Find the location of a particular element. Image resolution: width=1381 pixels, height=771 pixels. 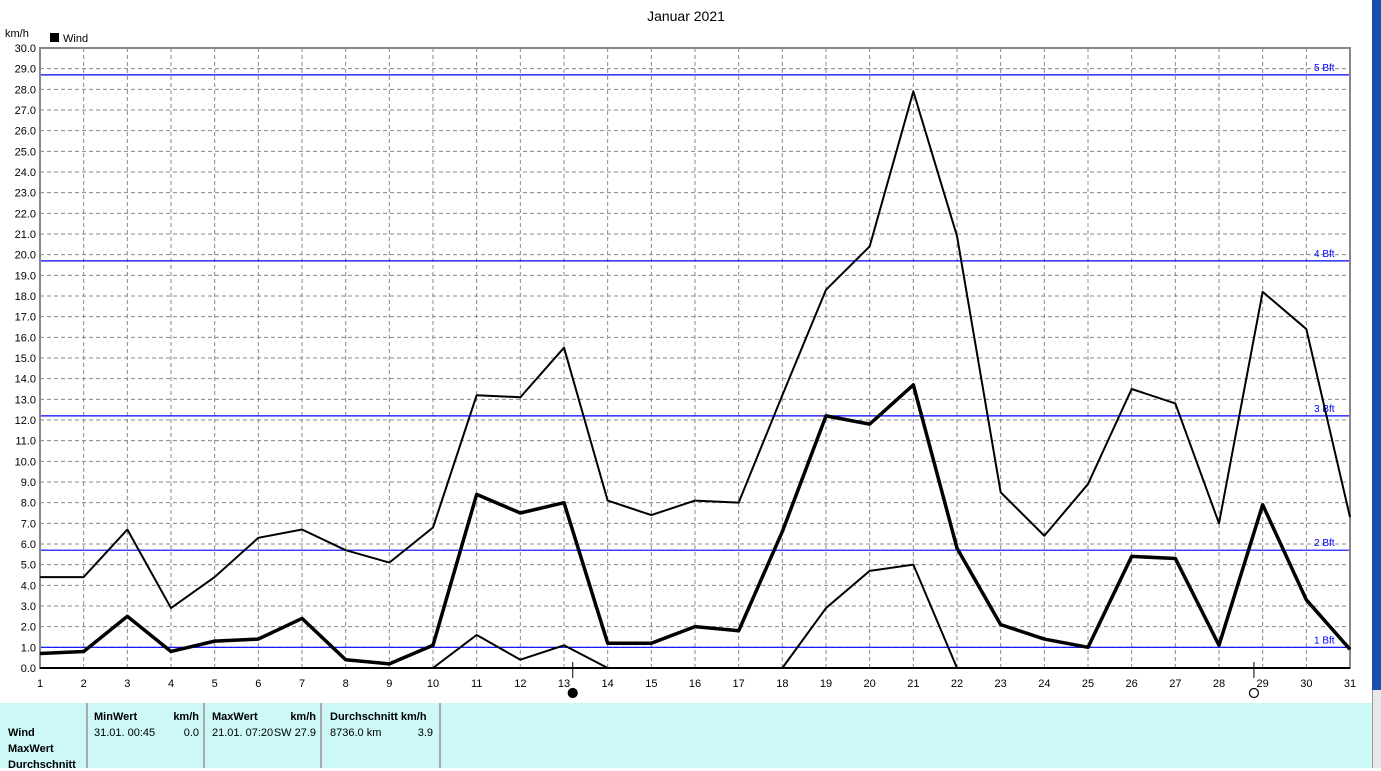

beaufort-label: 4 Bft is located at coordinates (1324, 254).